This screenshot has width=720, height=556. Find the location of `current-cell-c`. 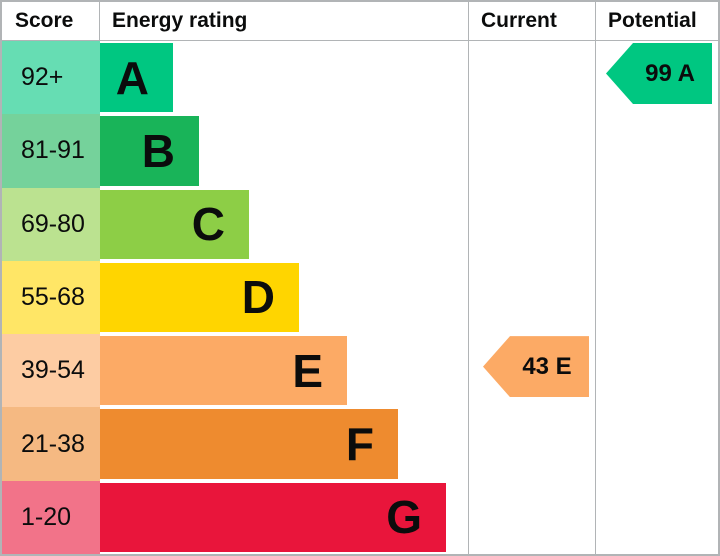

current-cell-c is located at coordinates (531, 224).